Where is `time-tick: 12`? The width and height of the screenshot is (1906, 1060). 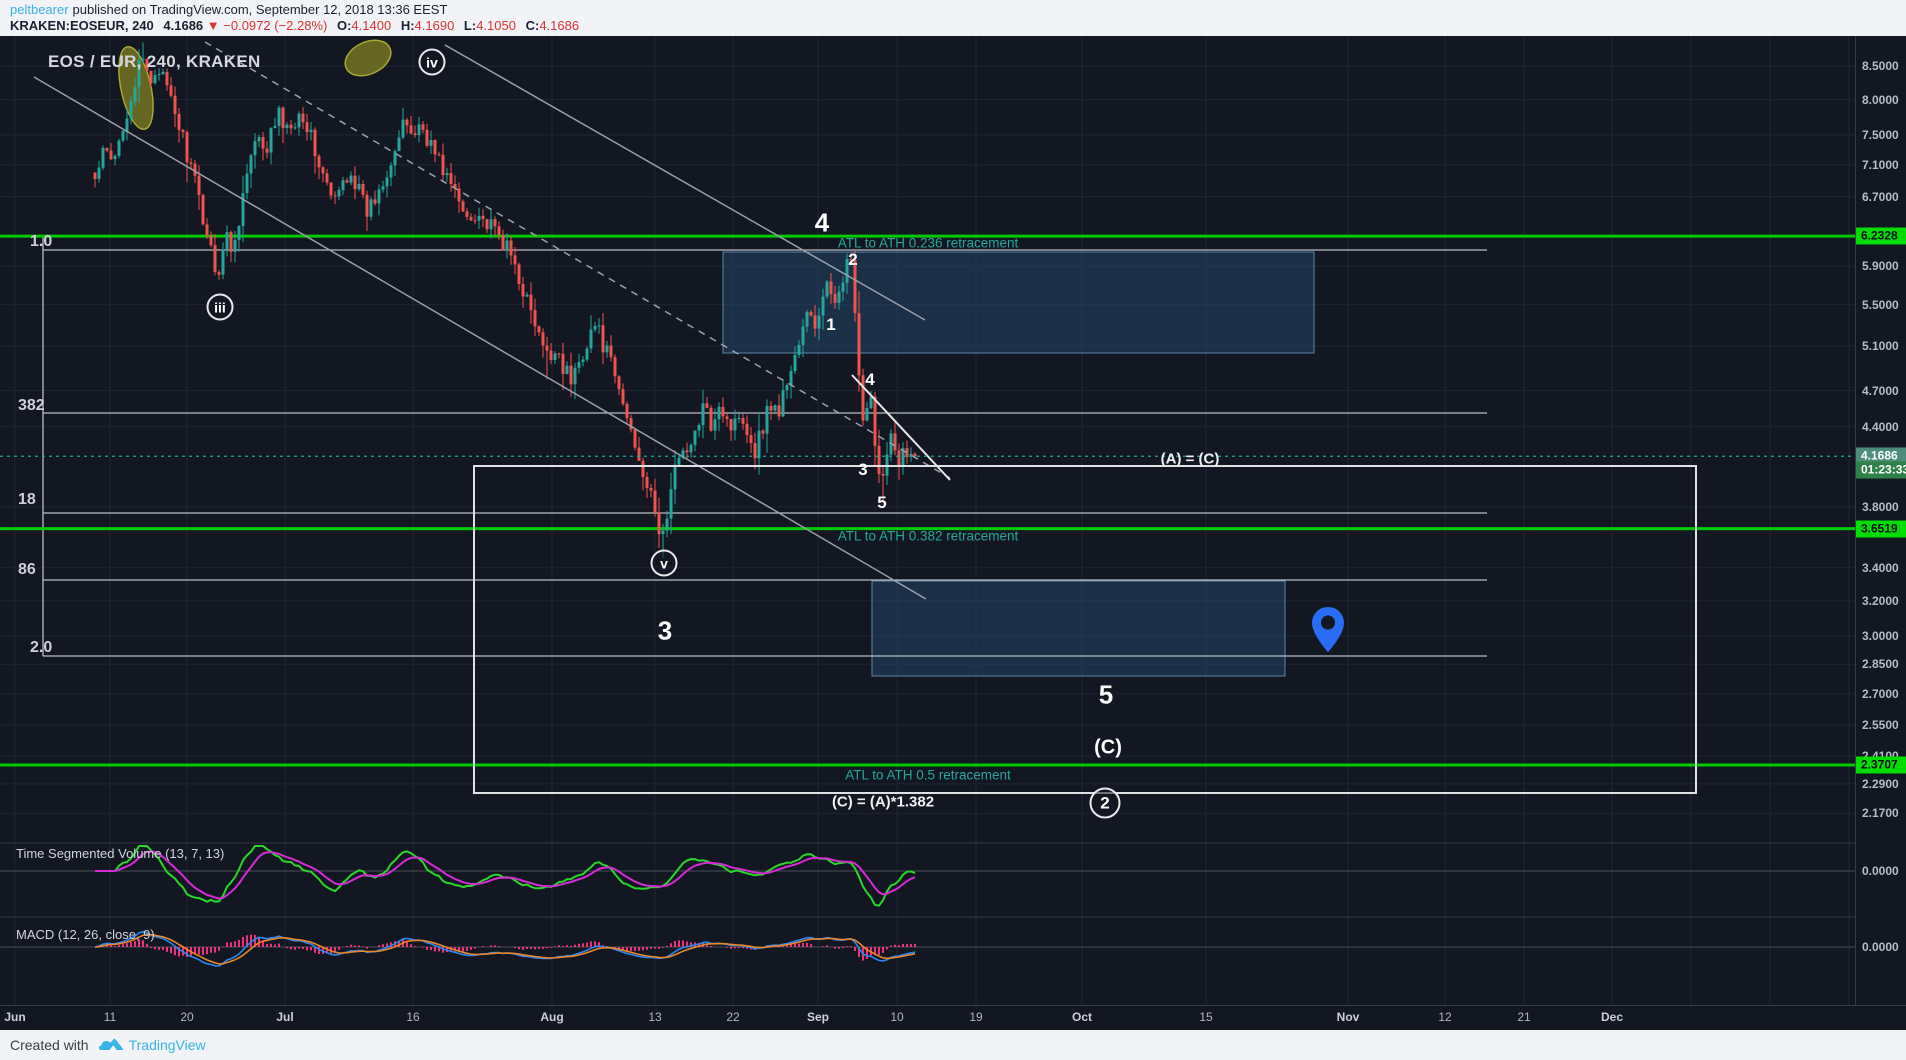
time-tick: 12 is located at coordinates (1445, 1017).